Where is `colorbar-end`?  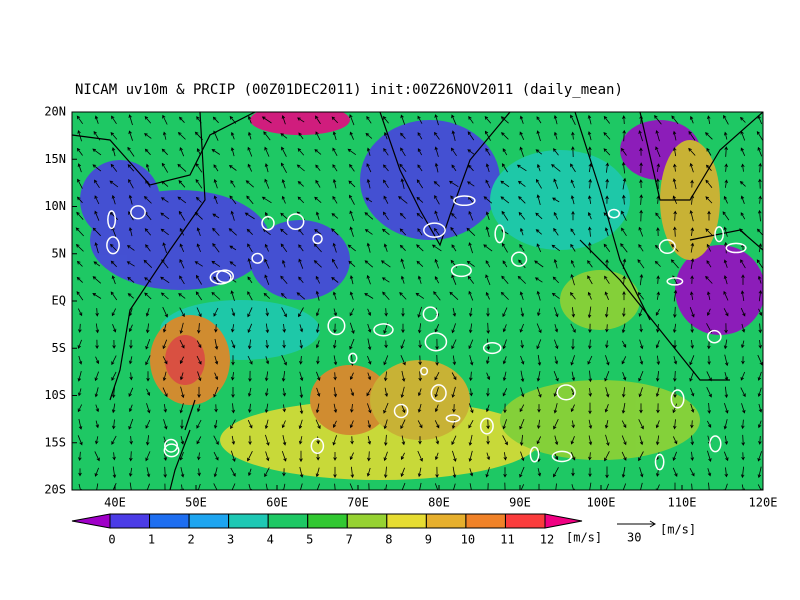
colorbar-end is located at coordinates (91, 521).